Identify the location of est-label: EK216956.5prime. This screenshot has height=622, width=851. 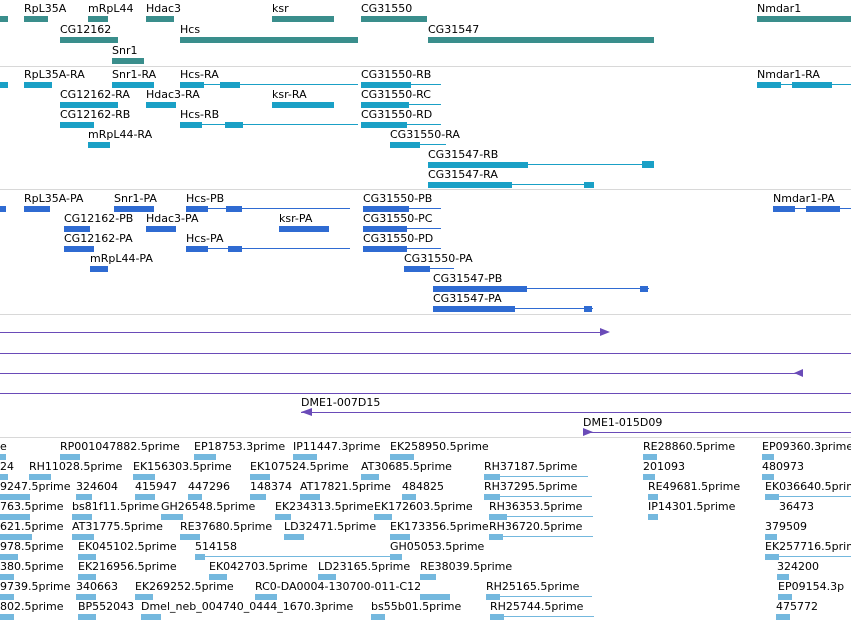
(127, 566).